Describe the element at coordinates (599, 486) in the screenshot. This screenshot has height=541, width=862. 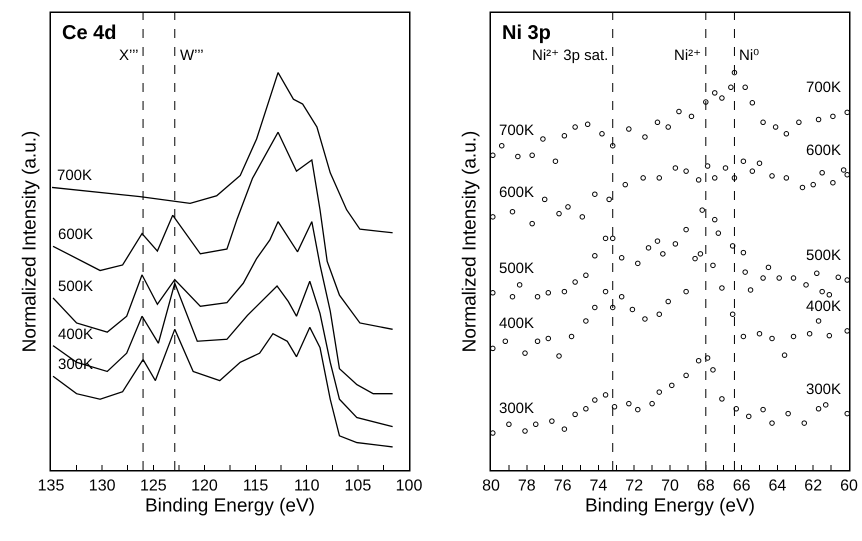
I see `x-tick-label: 74` at that location.